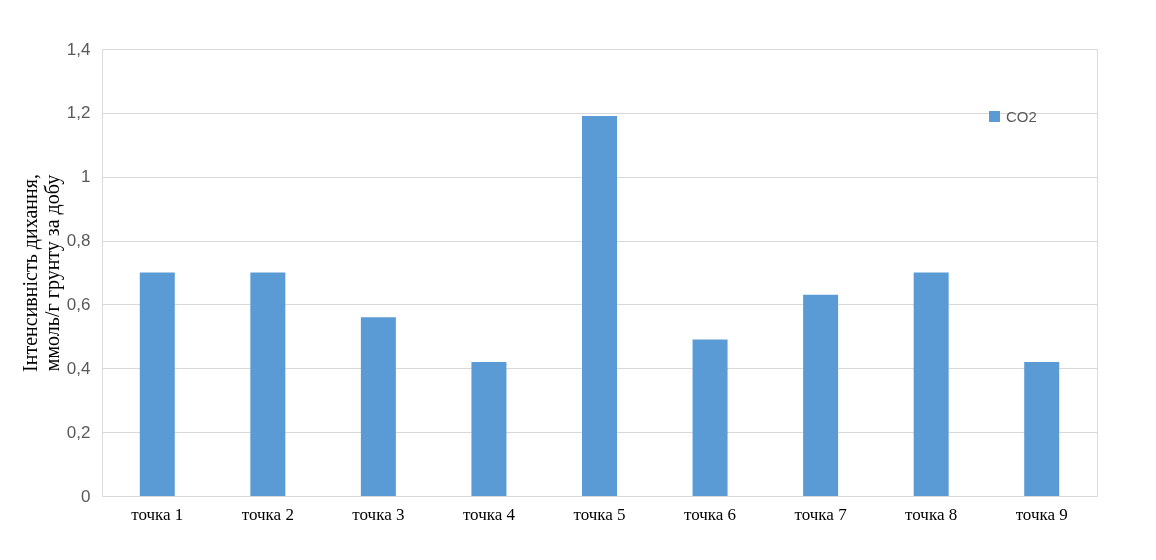 The image size is (1156, 560). Describe the element at coordinates (378, 514) in the screenshot. I see `x-tick-label: точка 3` at that location.